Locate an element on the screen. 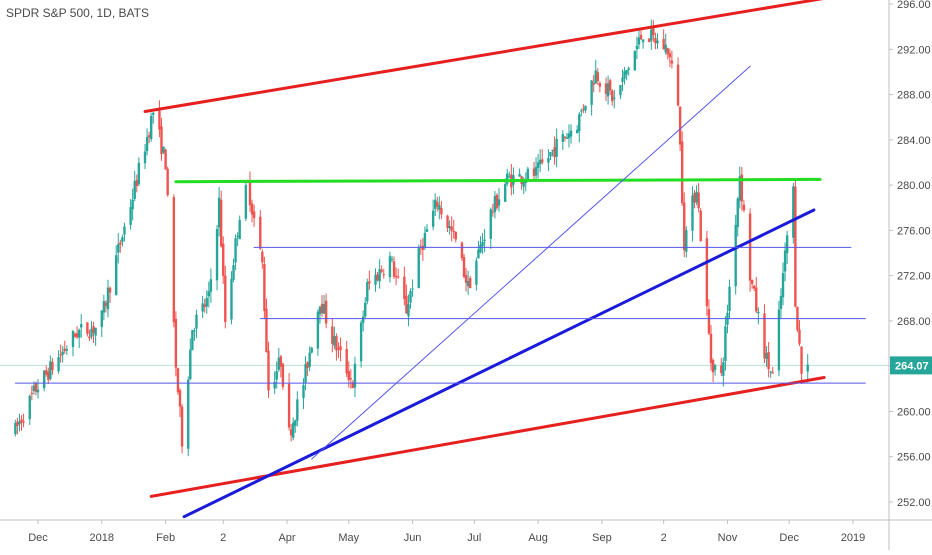  last-price-badge is located at coordinates (911, 365).